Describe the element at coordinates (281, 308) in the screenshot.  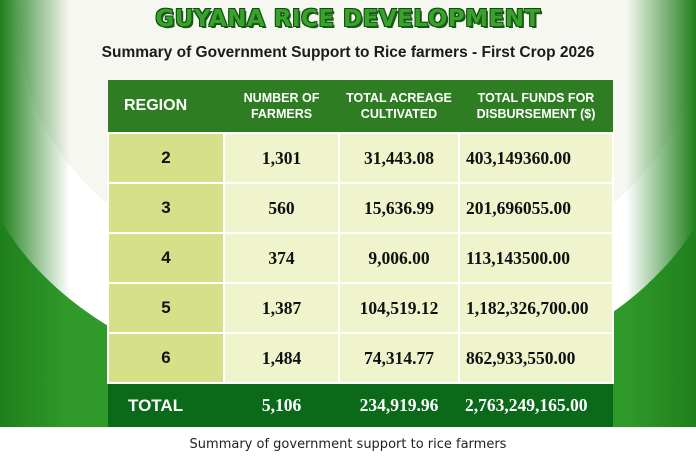
I see `cell-farmers: 1,387` at that location.